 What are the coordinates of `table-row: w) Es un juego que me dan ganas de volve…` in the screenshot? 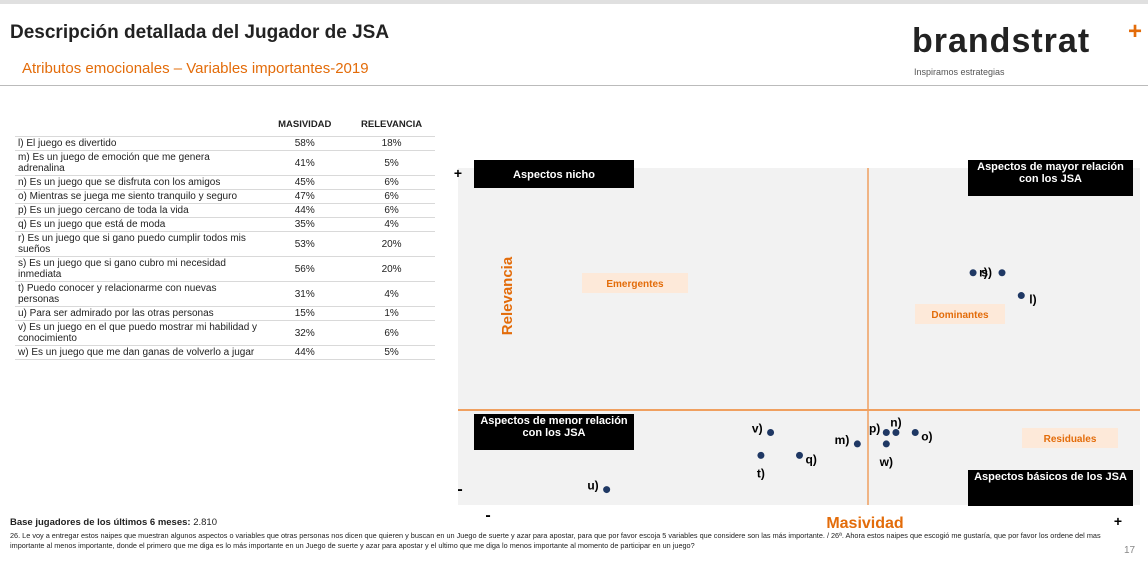 It's located at (225, 352).